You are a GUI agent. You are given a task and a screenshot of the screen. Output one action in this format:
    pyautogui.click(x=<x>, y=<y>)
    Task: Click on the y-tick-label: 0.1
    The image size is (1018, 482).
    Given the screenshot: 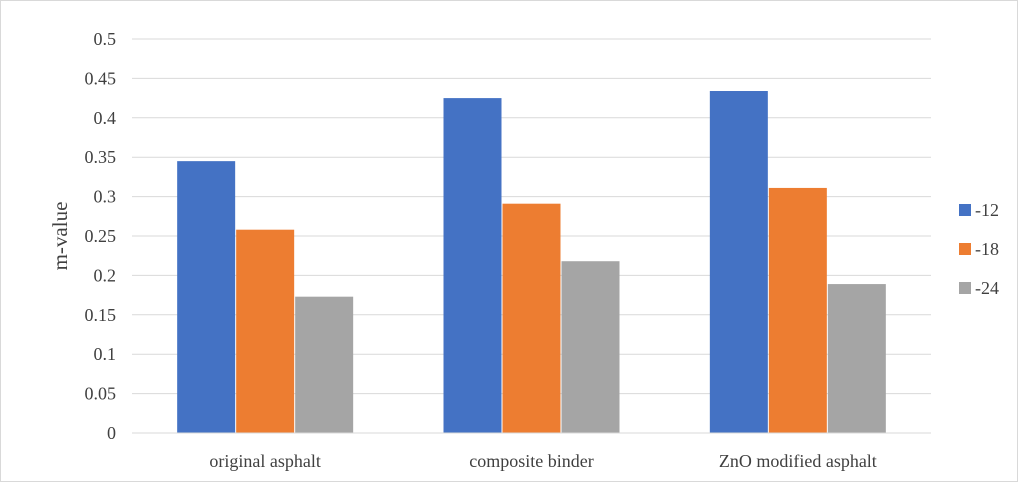 What is the action you would take?
    pyautogui.click(x=105, y=354)
    